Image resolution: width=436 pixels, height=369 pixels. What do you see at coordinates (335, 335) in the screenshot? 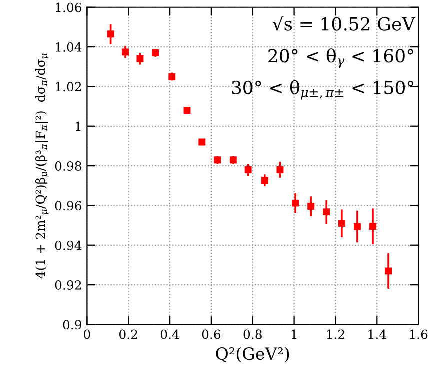
I see `x-tick-label: 1.2` at bounding box center [335, 335].